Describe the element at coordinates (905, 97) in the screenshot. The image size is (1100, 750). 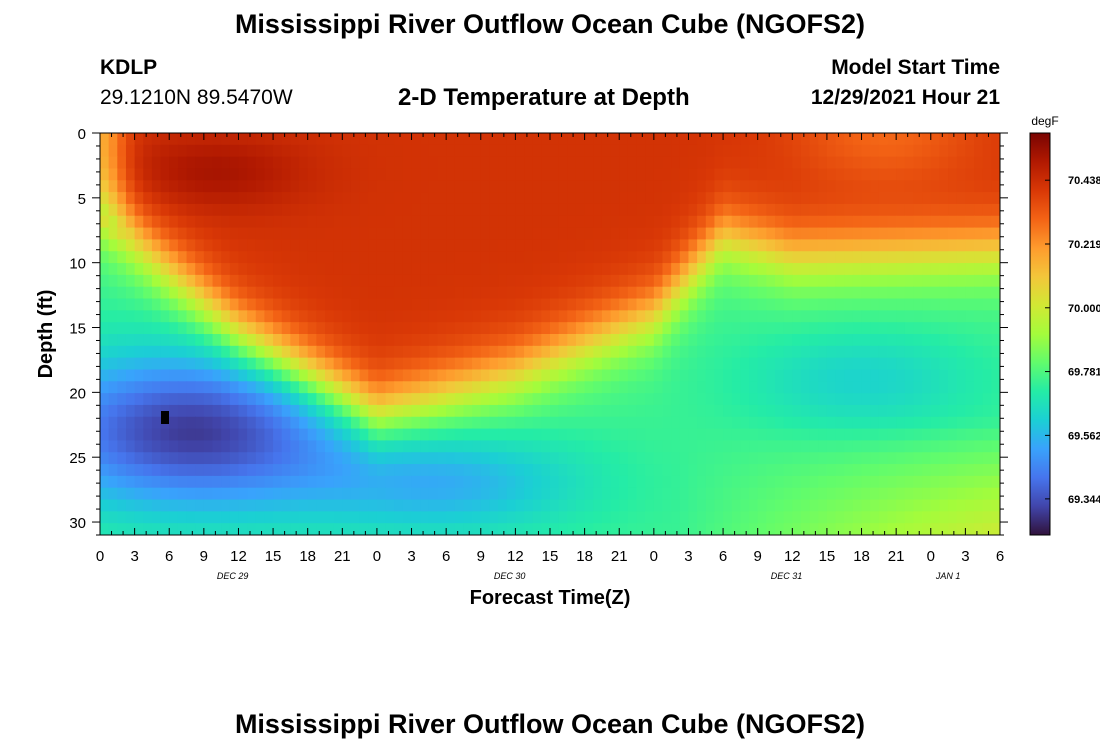
I see `model-start-time: 12/29/2021 Hour 21` at that location.